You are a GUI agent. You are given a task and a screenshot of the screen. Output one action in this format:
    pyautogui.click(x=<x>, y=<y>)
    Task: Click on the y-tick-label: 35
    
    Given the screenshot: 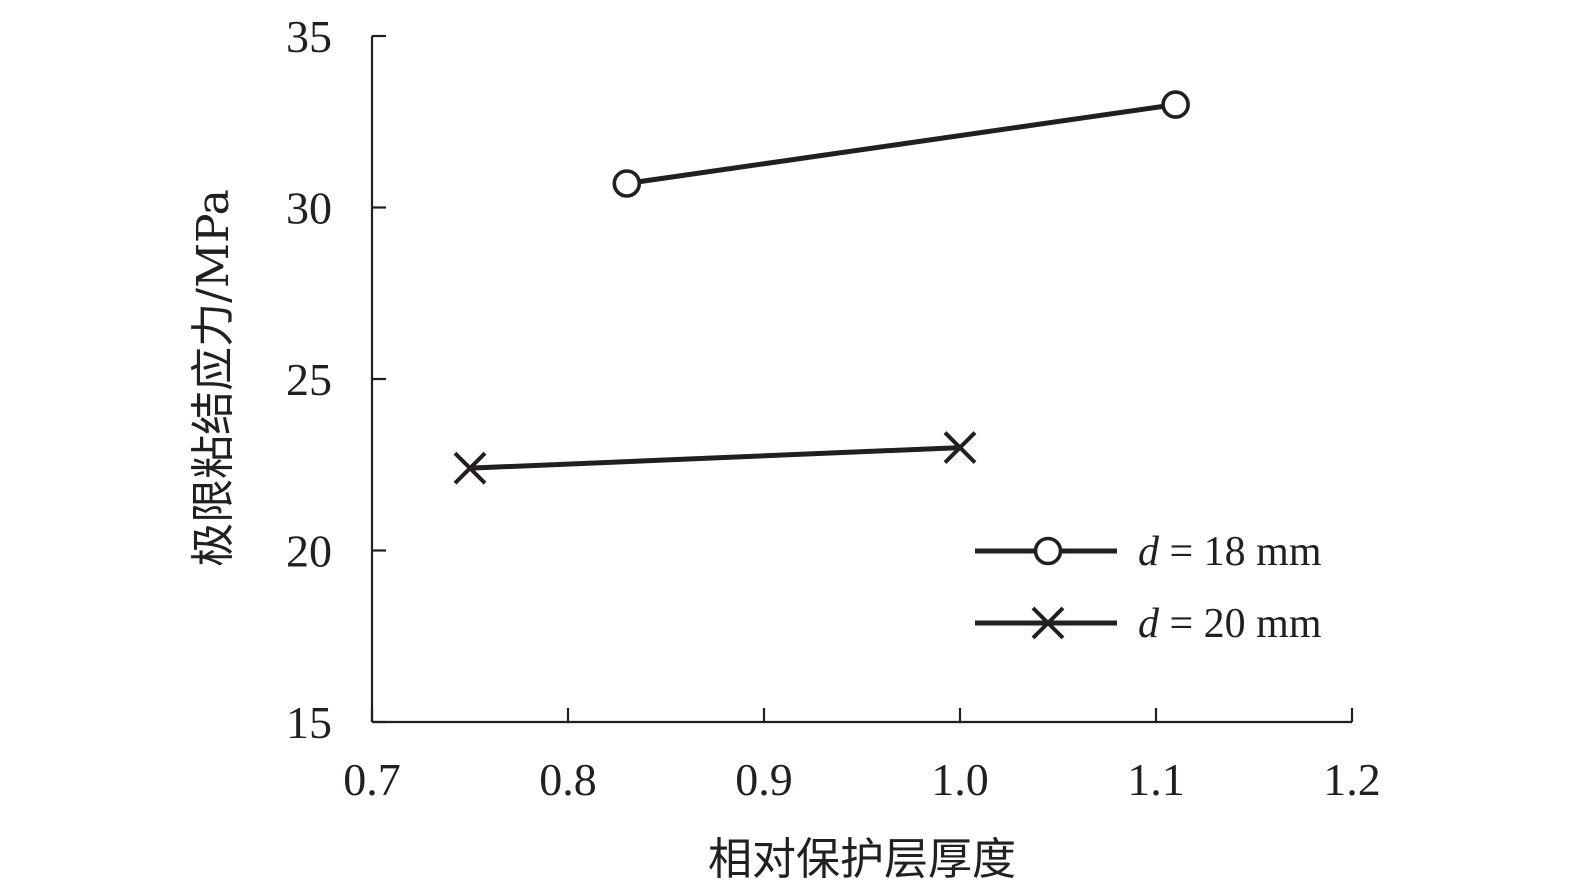 What is the action you would take?
    pyautogui.click(x=309, y=36)
    